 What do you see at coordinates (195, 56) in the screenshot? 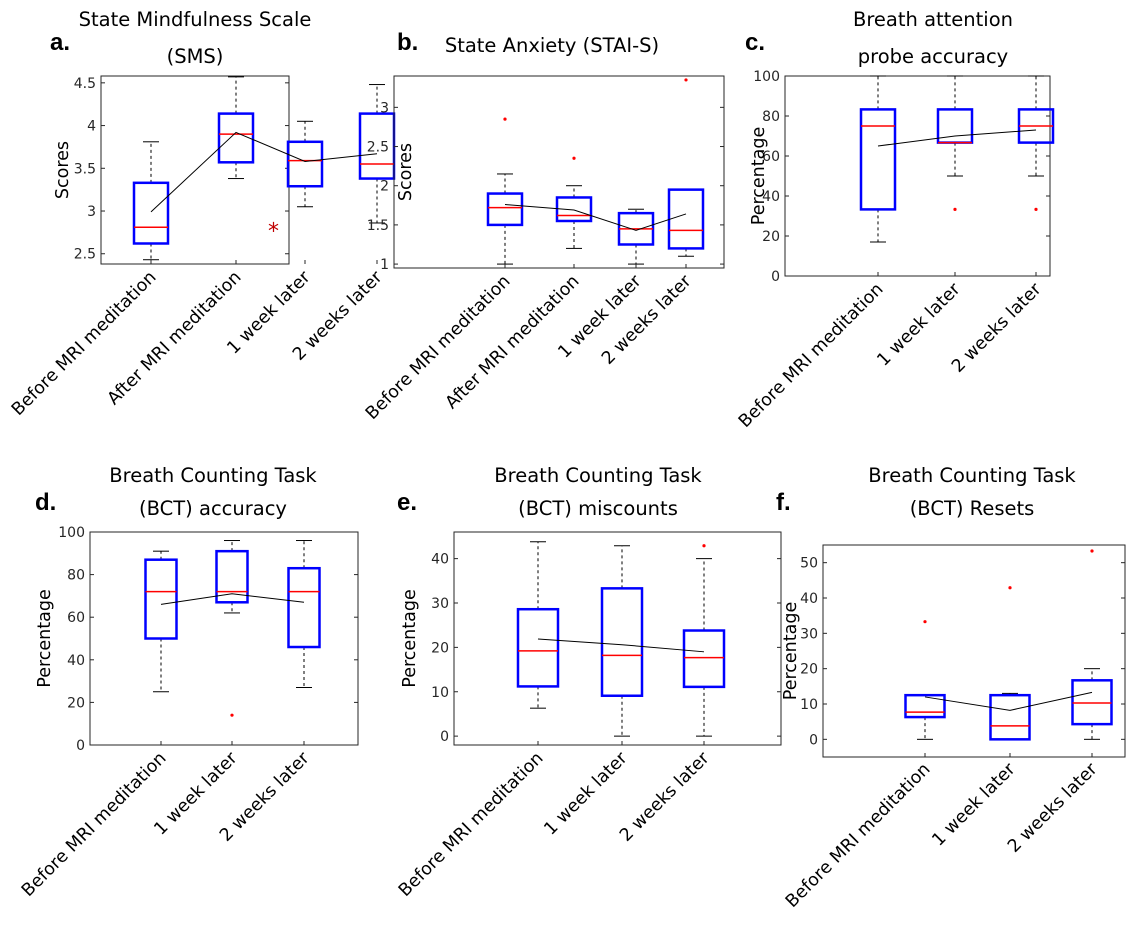
I see `chart-title-line: (SMS)` at bounding box center [195, 56].